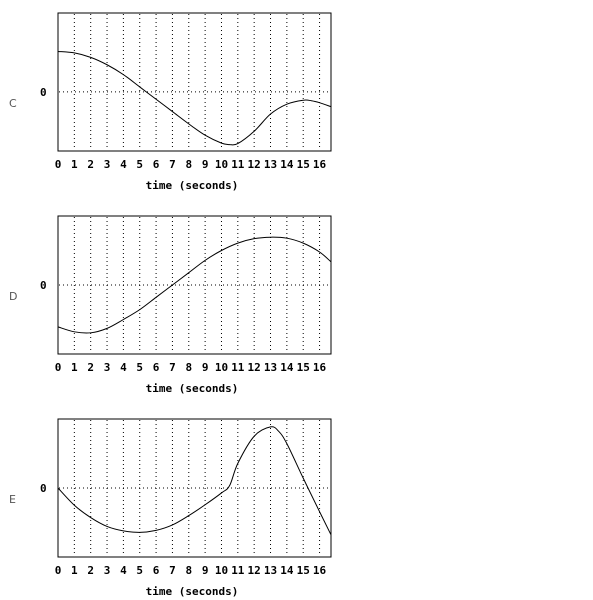  What do you see at coordinates (12, 499) in the screenshot?
I see `panel-label: E` at bounding box center [12, 499].